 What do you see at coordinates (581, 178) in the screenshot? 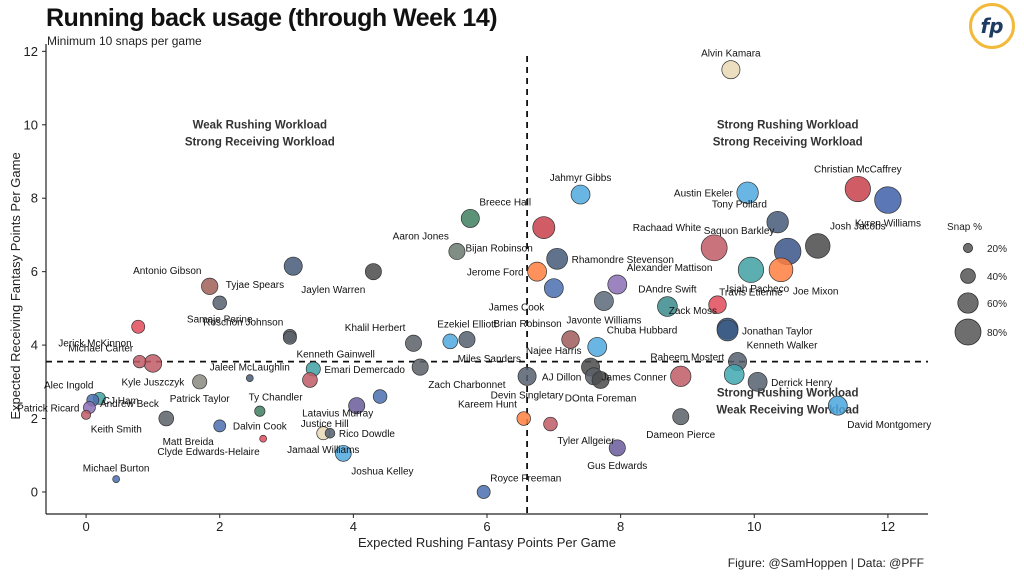
I see `point-label: Jahmyr Gibbs` at bounding box center [581, 178].